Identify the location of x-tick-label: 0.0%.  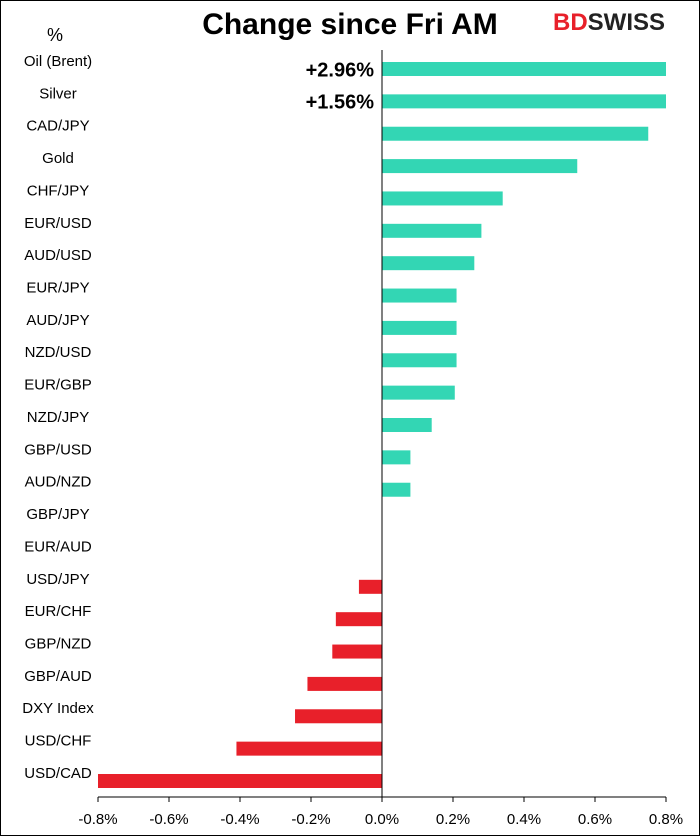
(382, 819).